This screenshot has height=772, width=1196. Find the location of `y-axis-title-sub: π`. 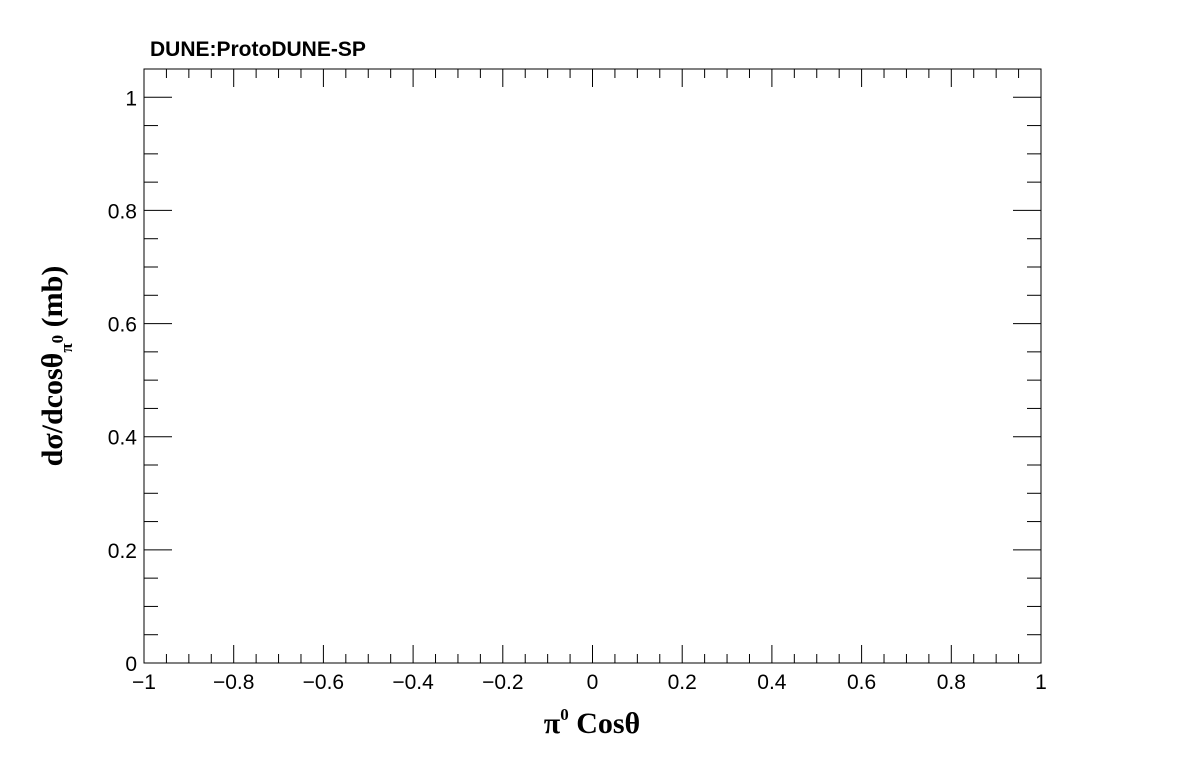

y-axis-title-sub: π is located at coordinates (66, 348).